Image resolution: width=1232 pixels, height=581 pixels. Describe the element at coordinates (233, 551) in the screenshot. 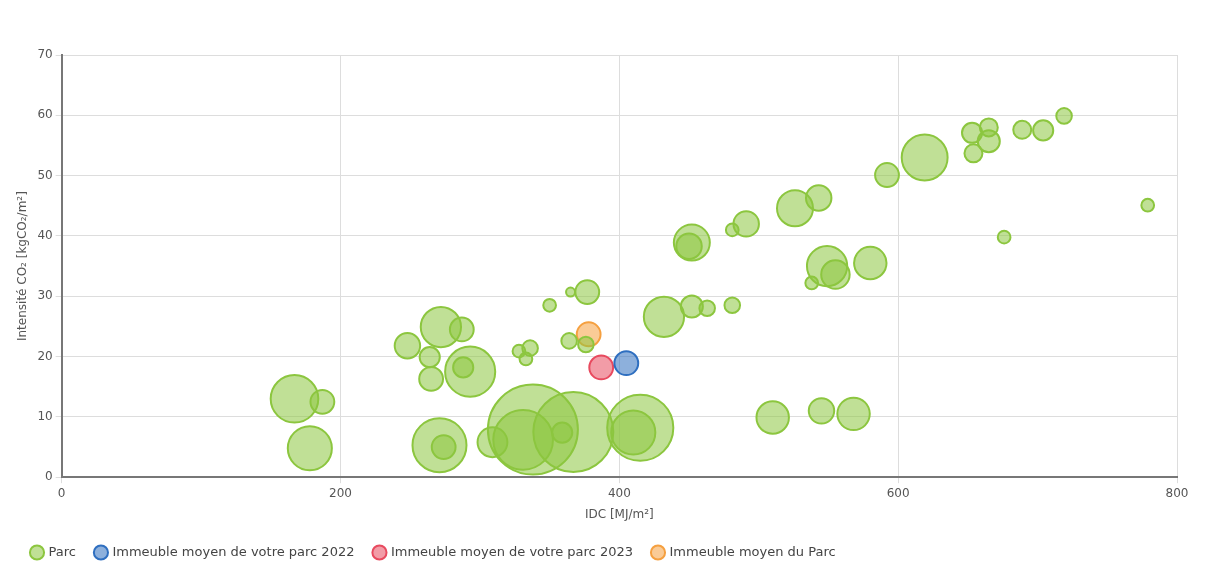

I see `legend-label: Immeuble moyen de votre parc 2022` at that location.